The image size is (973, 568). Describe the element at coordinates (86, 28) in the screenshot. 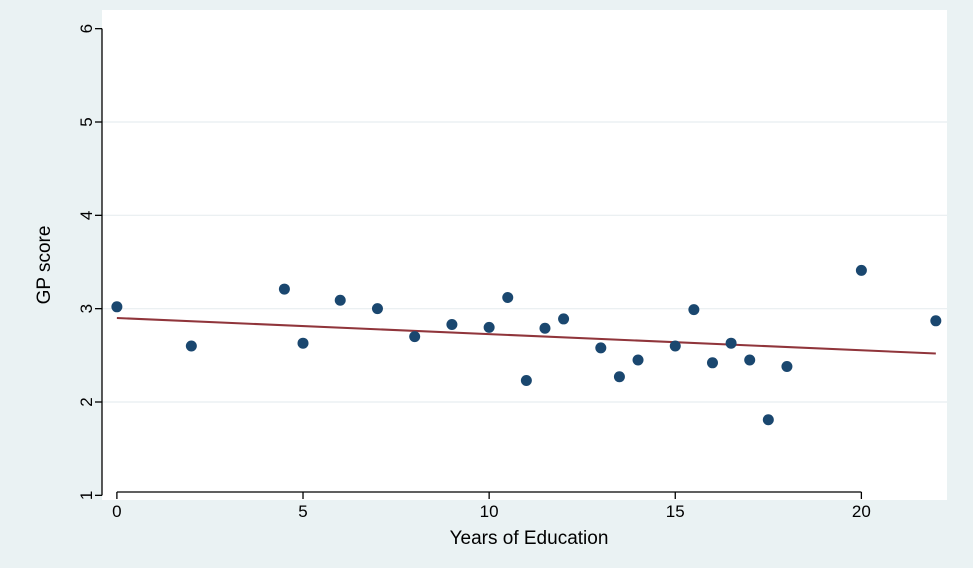

I see `y-tick-label: 6` at that location.